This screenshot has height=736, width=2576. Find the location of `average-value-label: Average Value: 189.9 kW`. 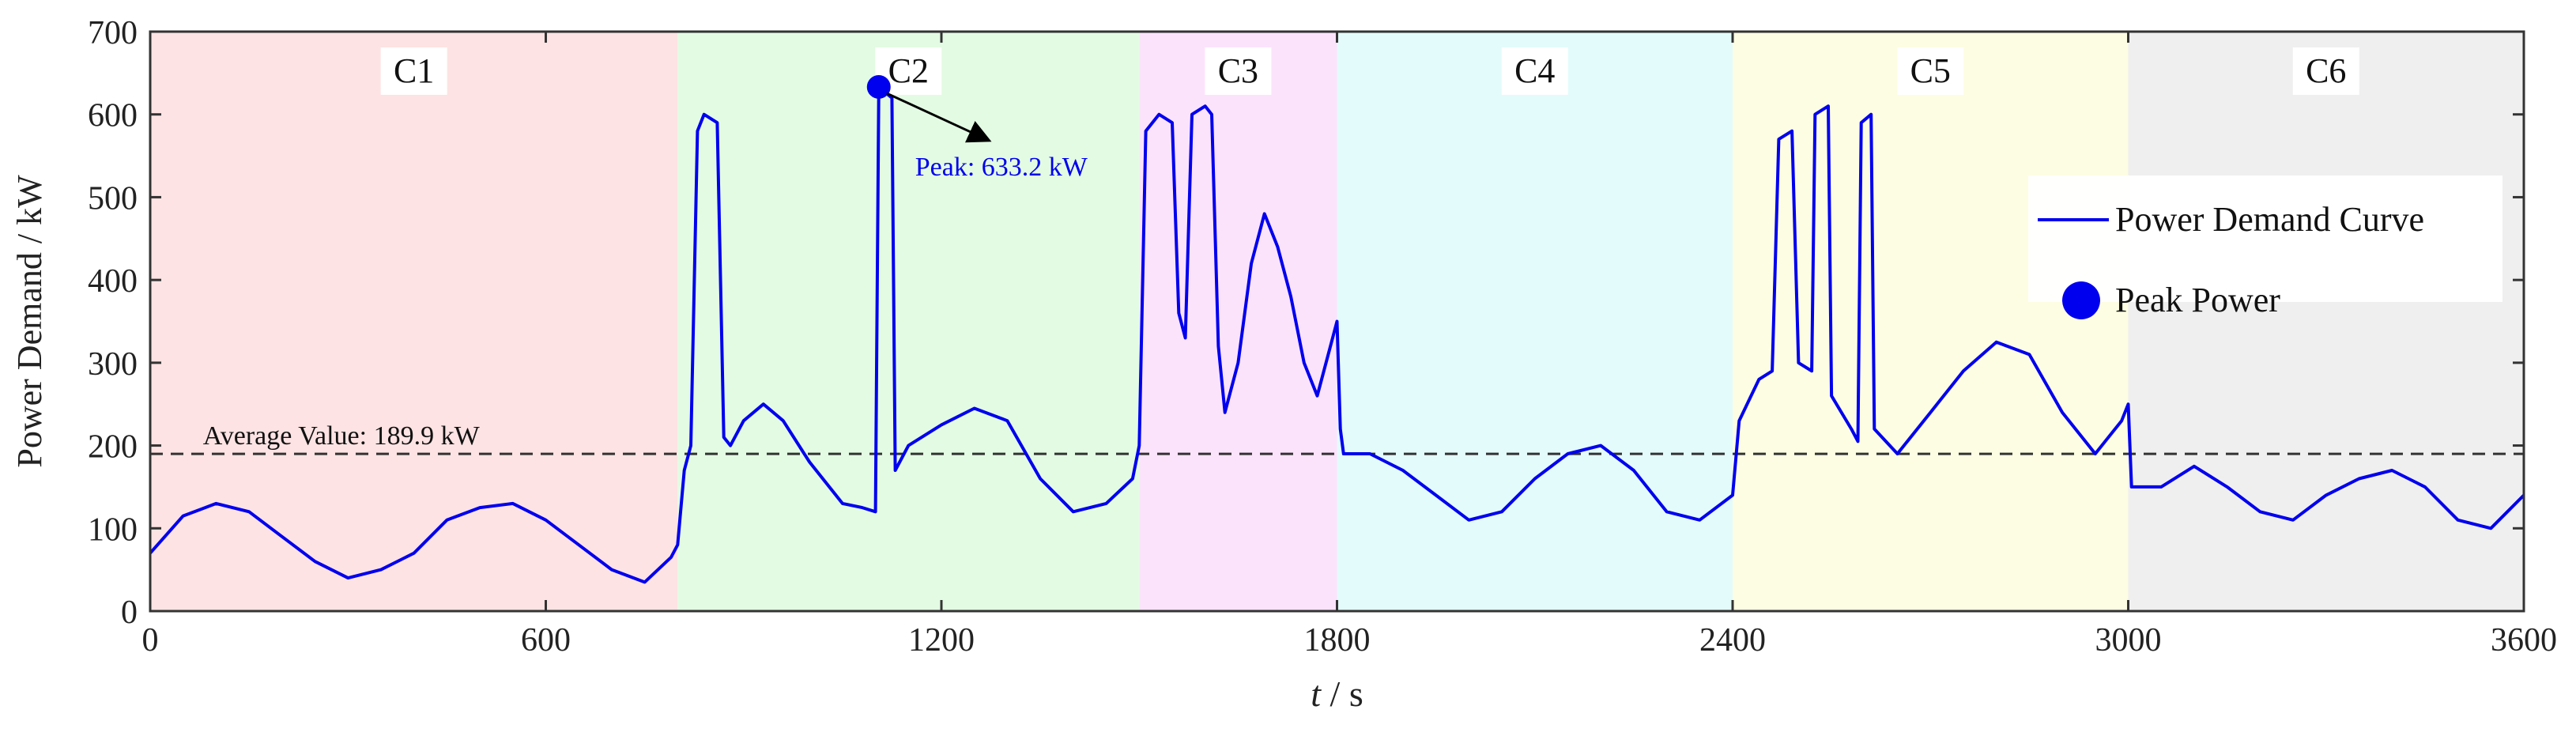

average-value-label: Average Value: 189.9 kW is located at coordinates (342, 436).